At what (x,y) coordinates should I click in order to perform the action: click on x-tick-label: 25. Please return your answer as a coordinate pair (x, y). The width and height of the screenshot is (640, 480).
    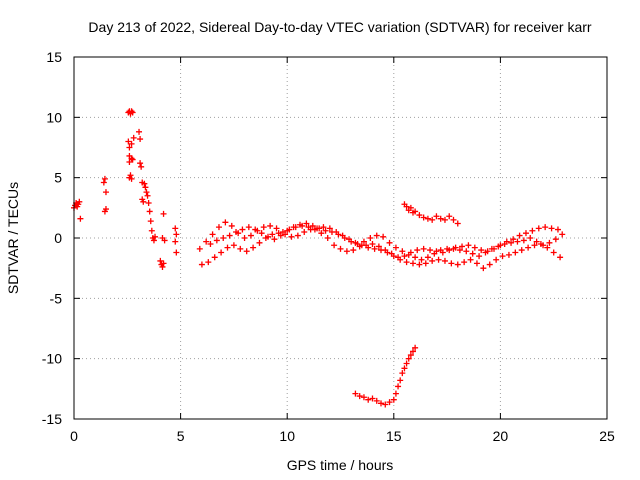
    Looking at the image, I should click on (607, 436).